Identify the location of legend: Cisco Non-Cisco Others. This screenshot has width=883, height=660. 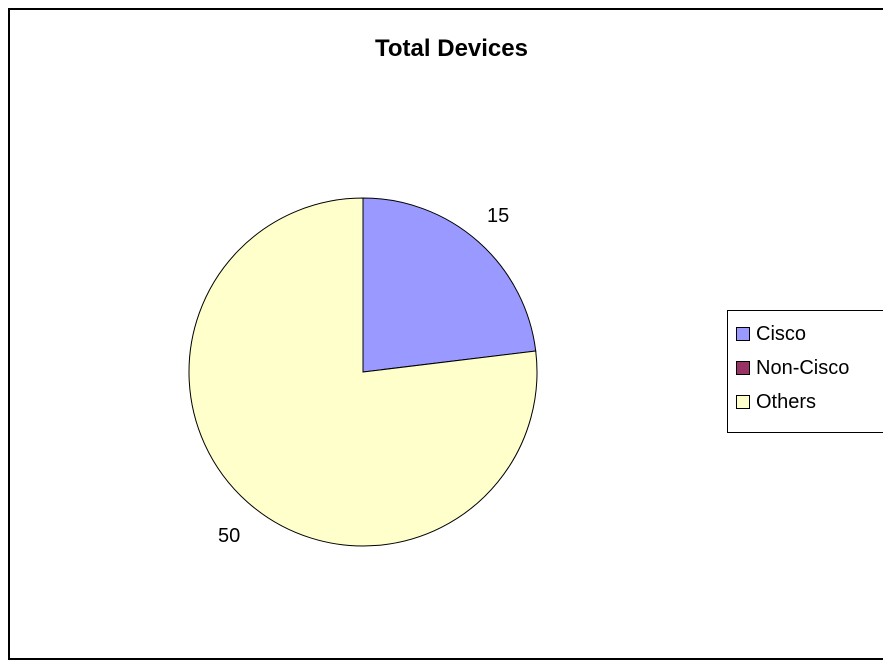
(805, 371).